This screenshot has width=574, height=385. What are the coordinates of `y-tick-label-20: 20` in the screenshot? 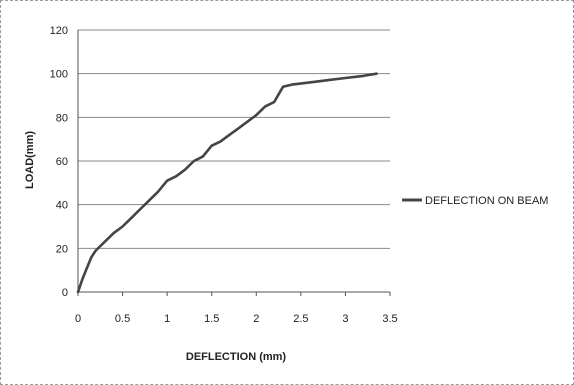 It's located at (62, 249).